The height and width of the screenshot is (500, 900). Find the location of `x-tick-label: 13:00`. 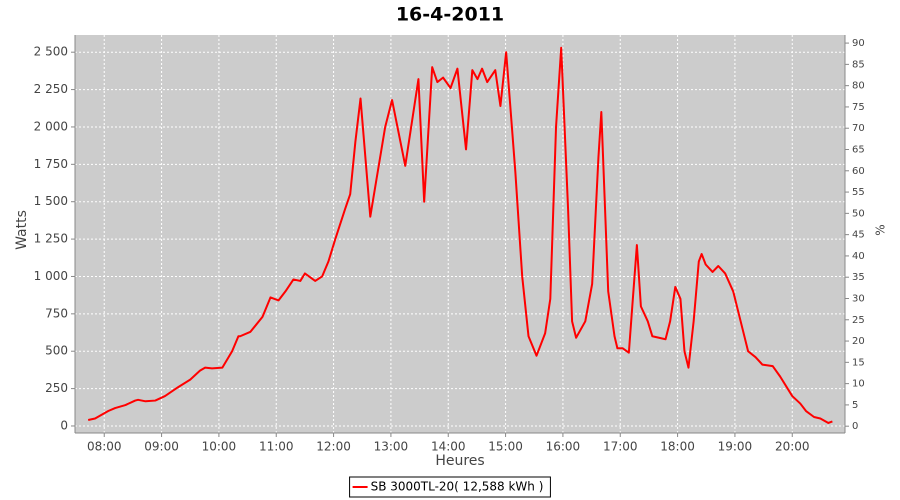

x-tick-label: 13:00 is located at coordinates (391, 447).